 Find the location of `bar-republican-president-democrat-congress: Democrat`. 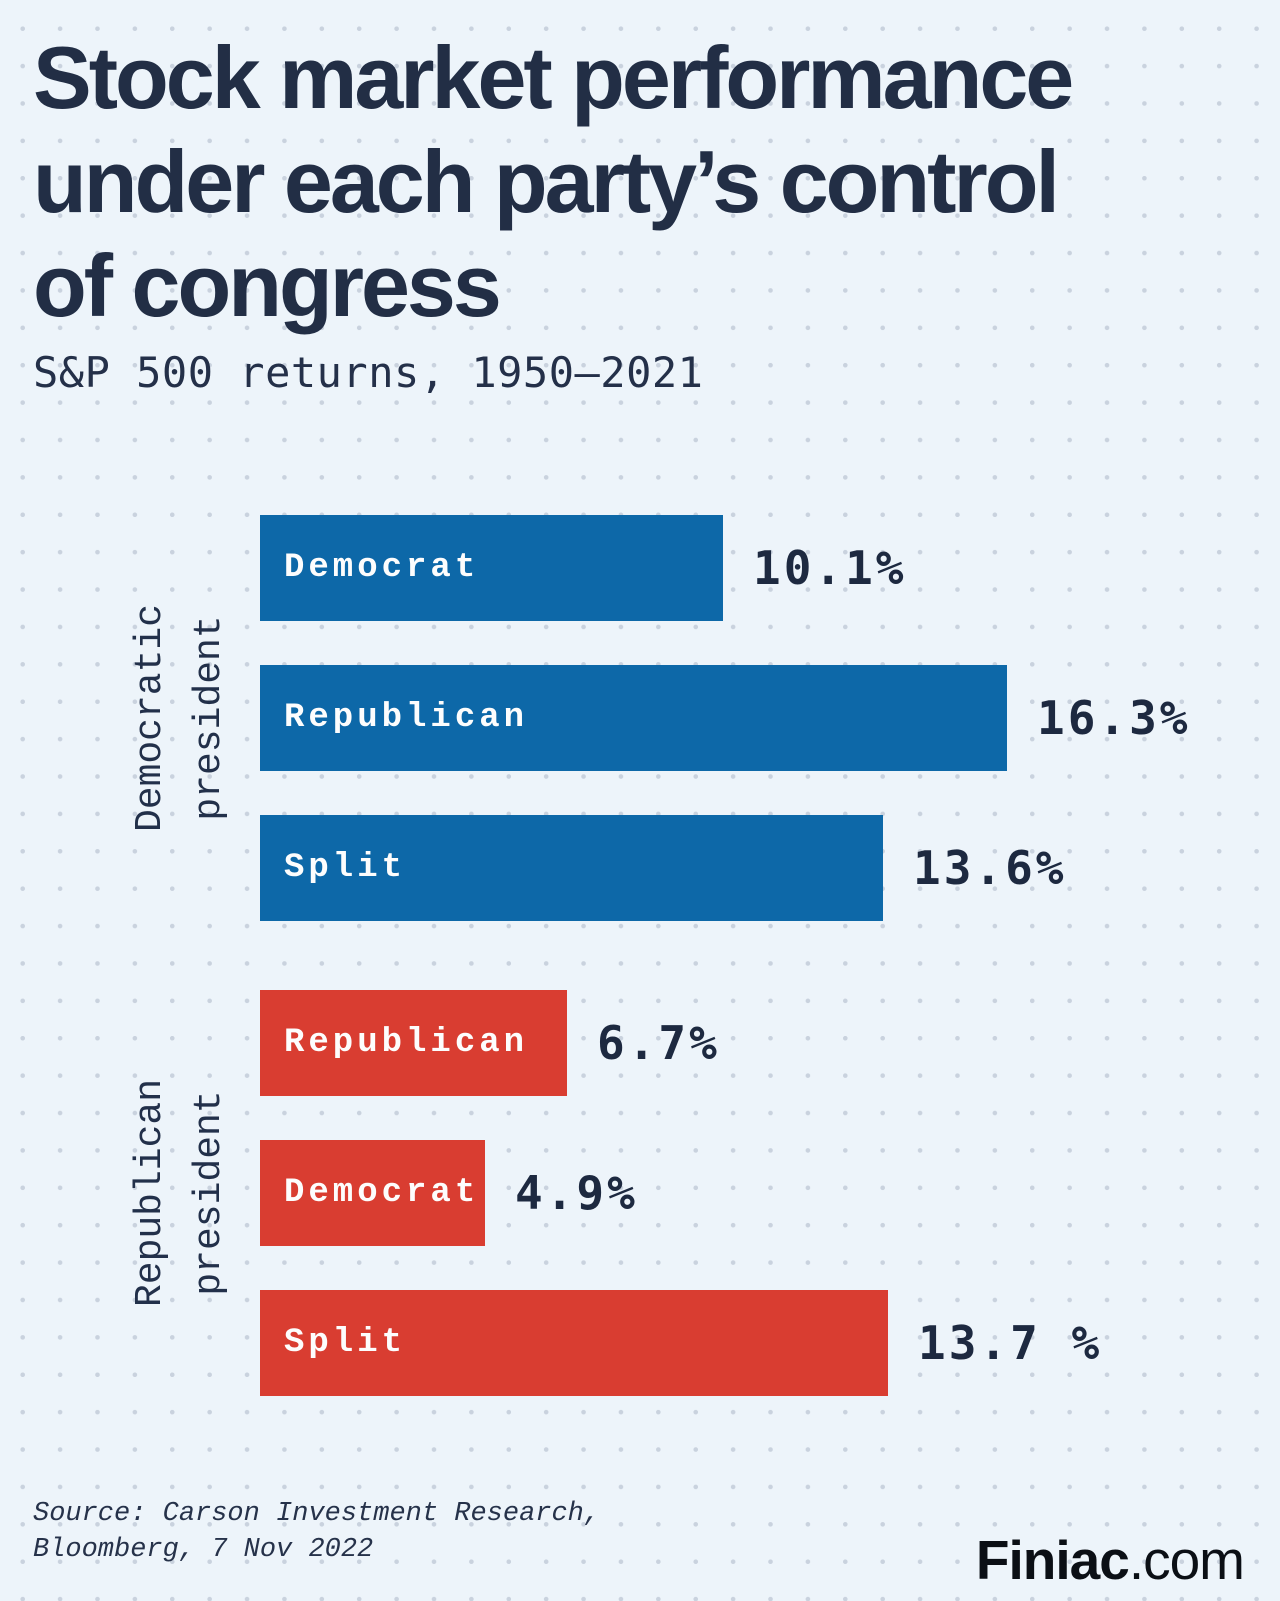

bar-republican-president-democrat-congress: Democrat is located at coordinates (372, 1193).